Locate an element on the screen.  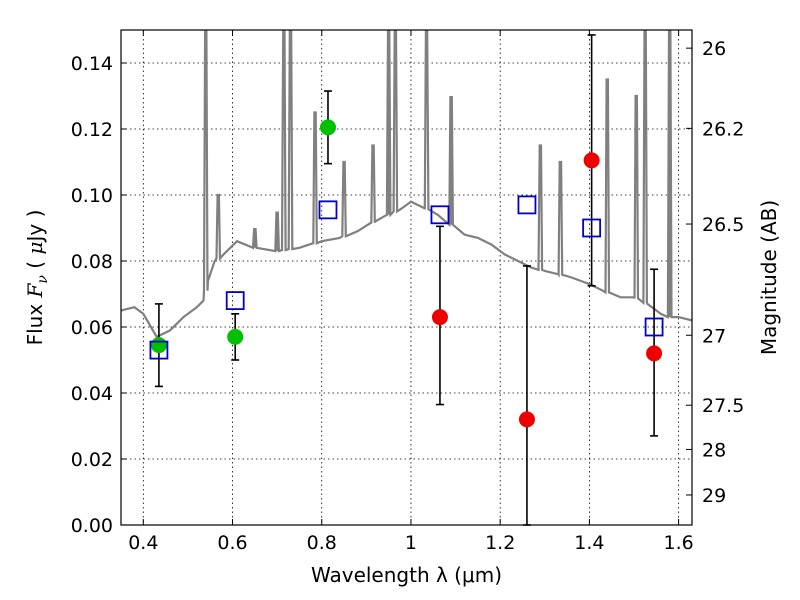
x-axis-label: Wavelength λ (μm) is located at coordinates (406, 575).